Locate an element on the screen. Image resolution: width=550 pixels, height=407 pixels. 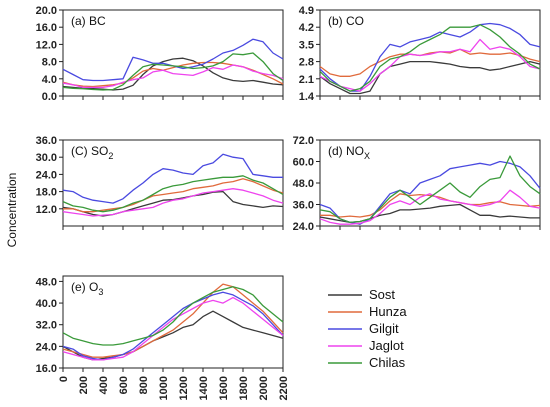
x-tick-label: 1200 is located at coordinates (184, 388).